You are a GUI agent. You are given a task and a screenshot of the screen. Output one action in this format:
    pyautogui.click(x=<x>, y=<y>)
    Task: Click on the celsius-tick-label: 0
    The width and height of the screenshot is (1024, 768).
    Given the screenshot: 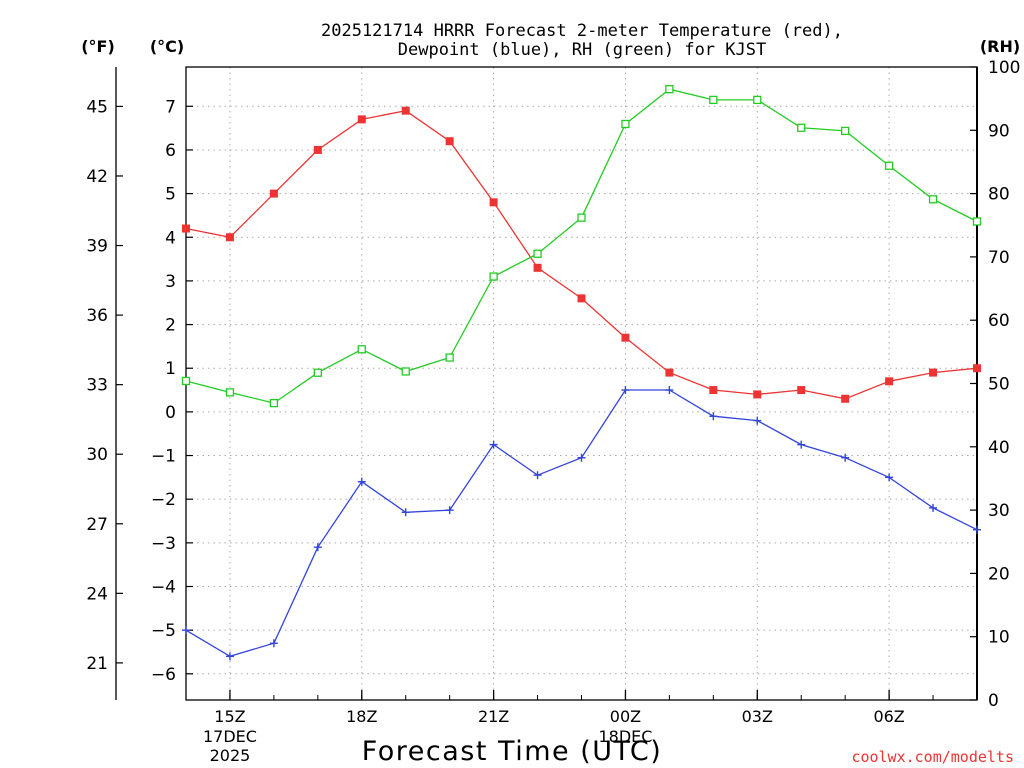 What is the action you would take?
    pyautogui.click(x=170, y=413)
    